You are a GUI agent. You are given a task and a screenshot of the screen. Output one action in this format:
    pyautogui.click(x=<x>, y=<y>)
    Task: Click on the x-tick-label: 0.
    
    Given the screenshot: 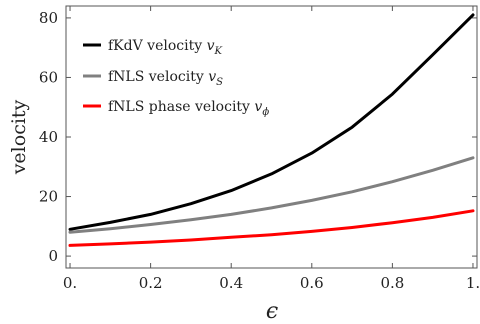 What is the action you would take?
    pyautogui.click(x=70, y=283)
    